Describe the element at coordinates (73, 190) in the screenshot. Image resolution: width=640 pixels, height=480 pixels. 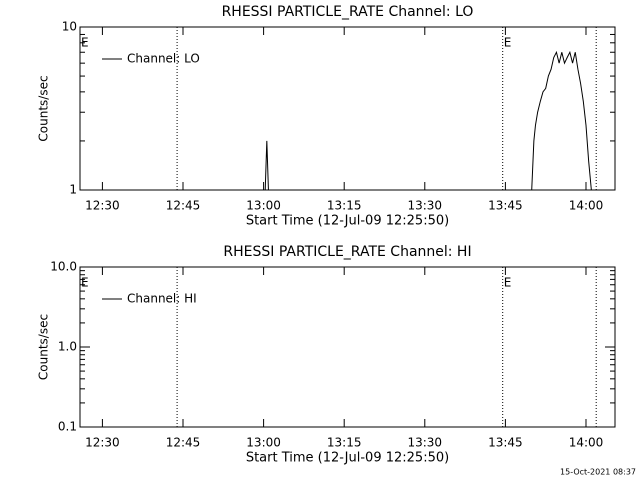
I see `y-tick-label: 1` at that location.